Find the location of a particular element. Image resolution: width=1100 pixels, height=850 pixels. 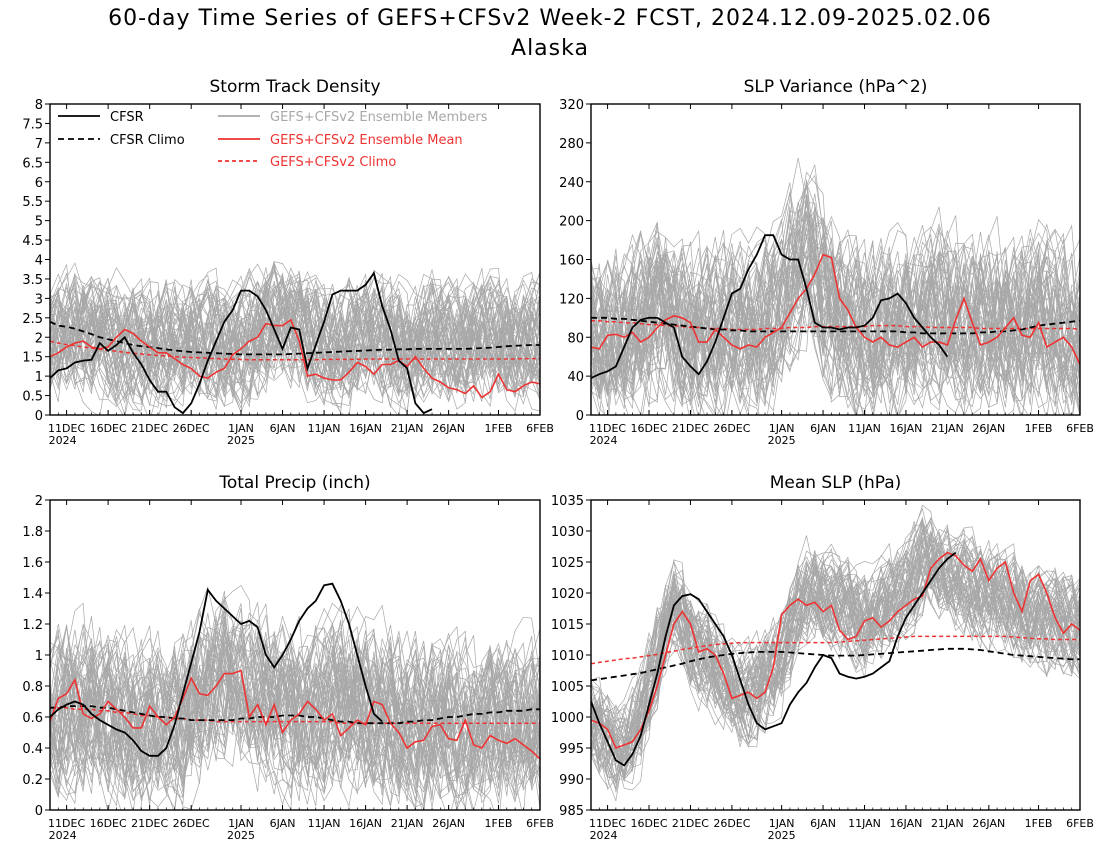

y-tick-label: 5 is located at coordinates (39, 222).